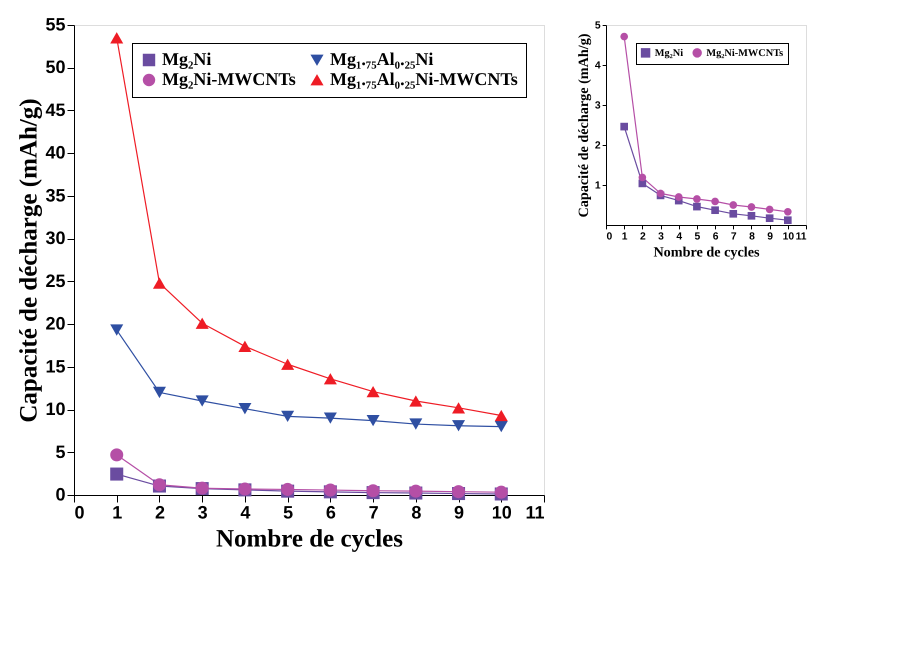  I want to click on y-tick-label: 55, so click(55, 24).